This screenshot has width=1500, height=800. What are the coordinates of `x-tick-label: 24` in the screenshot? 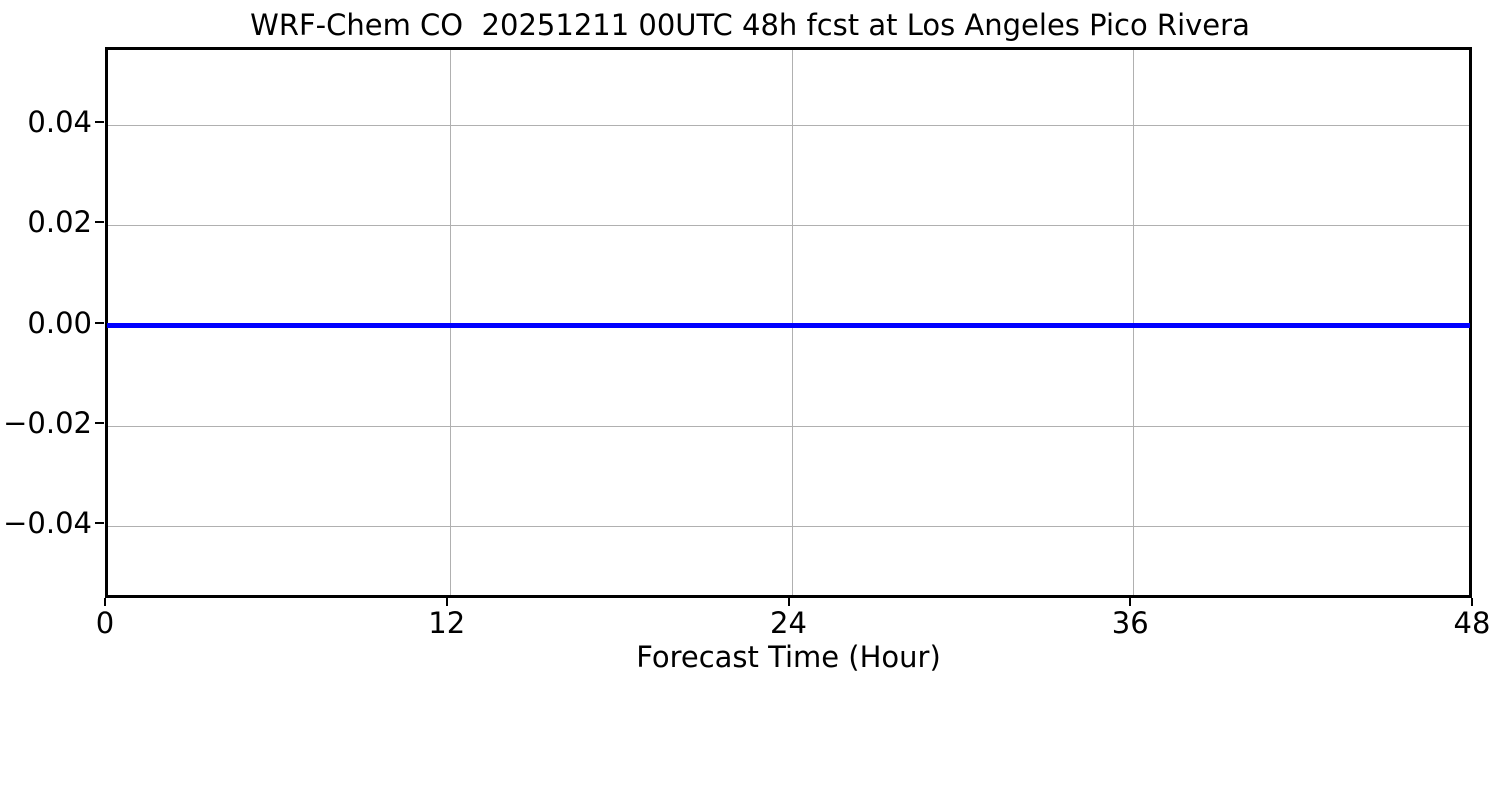 It's located at (788, 623).